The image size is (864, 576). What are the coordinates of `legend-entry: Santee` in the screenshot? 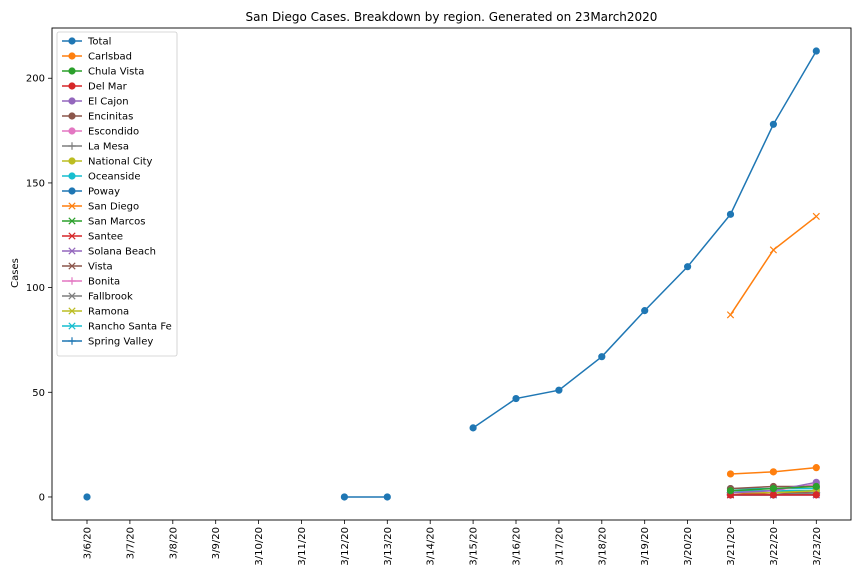 It's located at (92, 237).